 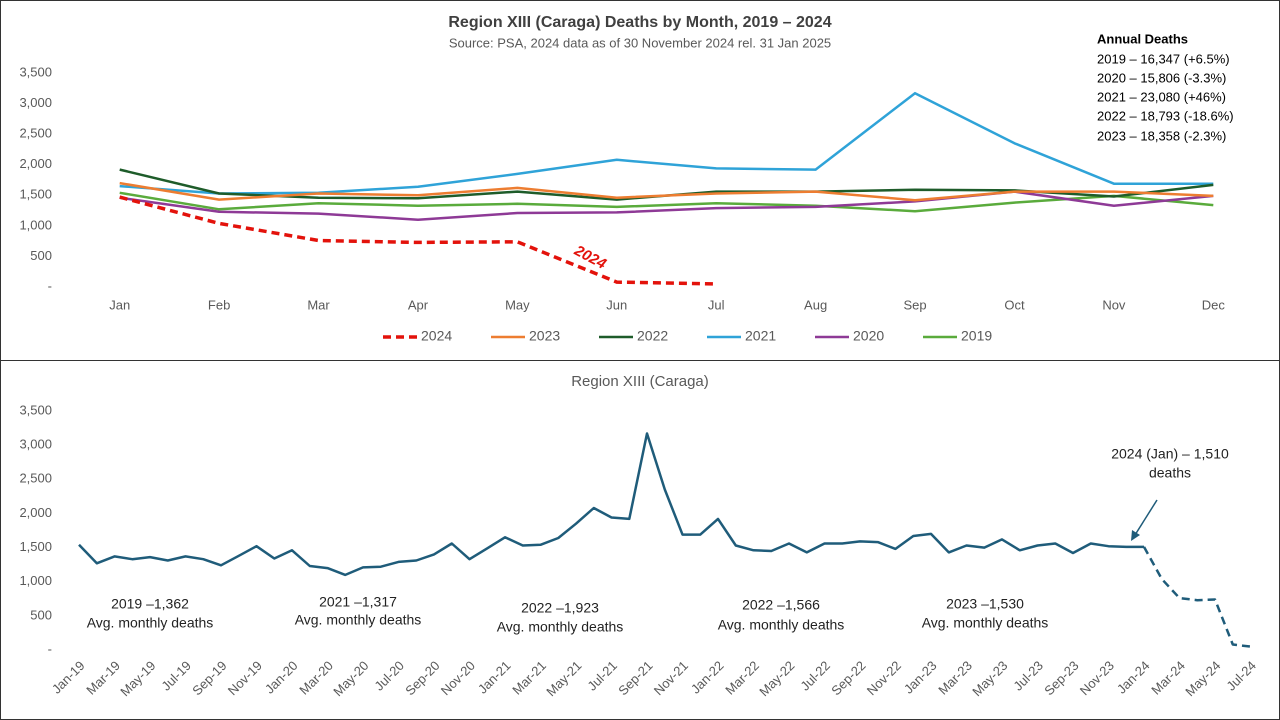 I want to click on x-tick-label: May-20, so click(x=350, y=678).